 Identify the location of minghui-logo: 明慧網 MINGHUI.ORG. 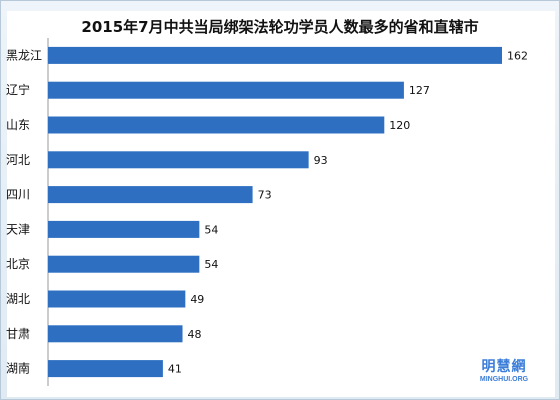
(504, 369).